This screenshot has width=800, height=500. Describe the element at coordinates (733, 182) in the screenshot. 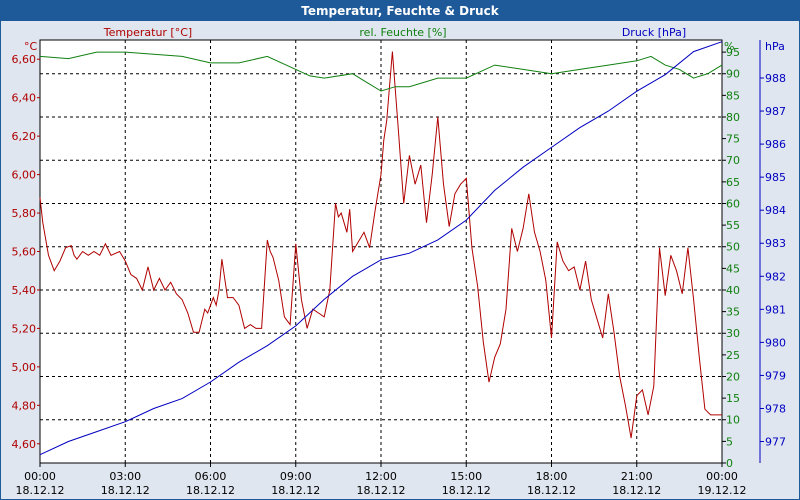

I see `humidity-tick-label: 65` at that location.